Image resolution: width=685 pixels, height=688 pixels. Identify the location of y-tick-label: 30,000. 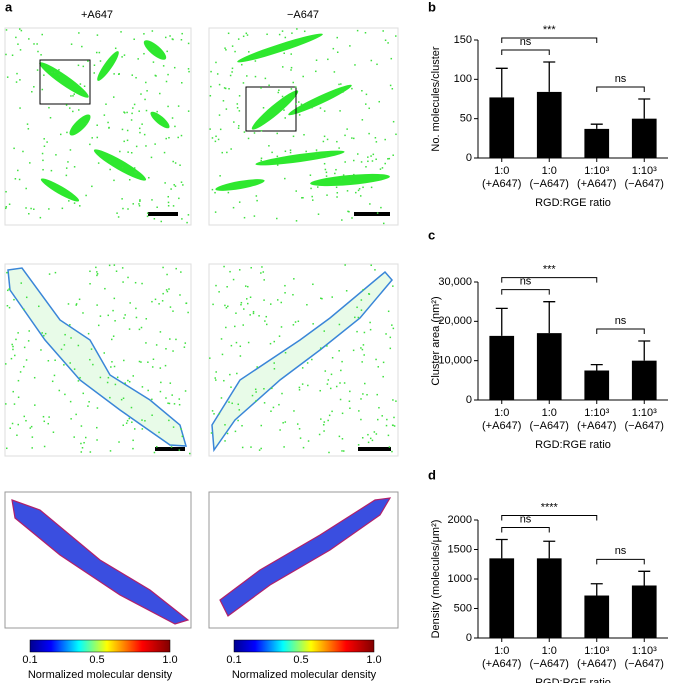
(455, 282).